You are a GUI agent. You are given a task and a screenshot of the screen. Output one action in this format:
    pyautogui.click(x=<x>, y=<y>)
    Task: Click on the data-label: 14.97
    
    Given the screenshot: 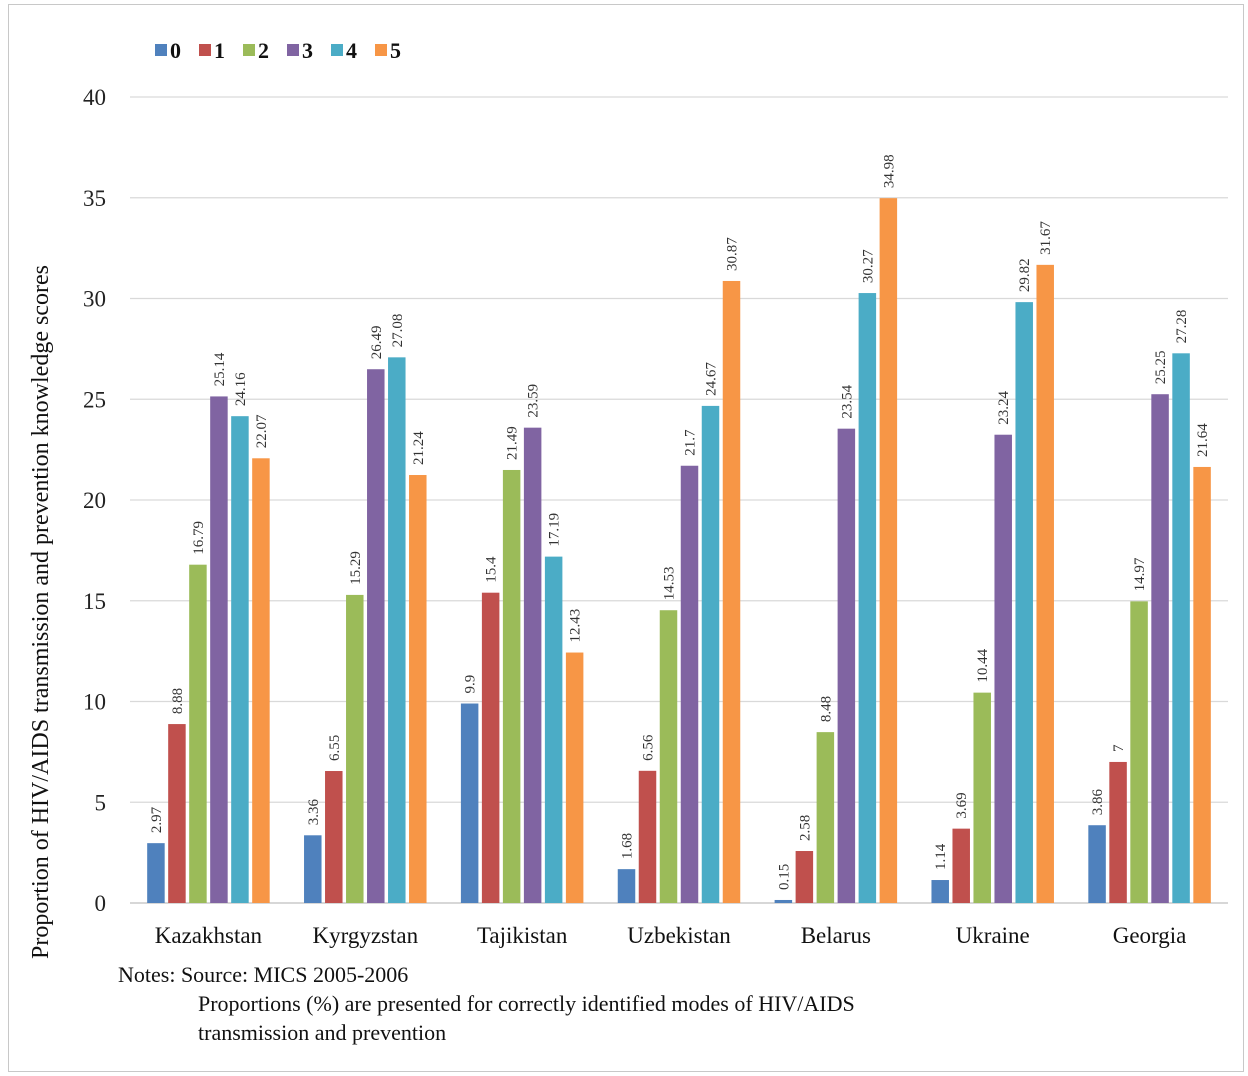 What is the action you would take?
    pyautogui.click(x=1140, y=574)
    